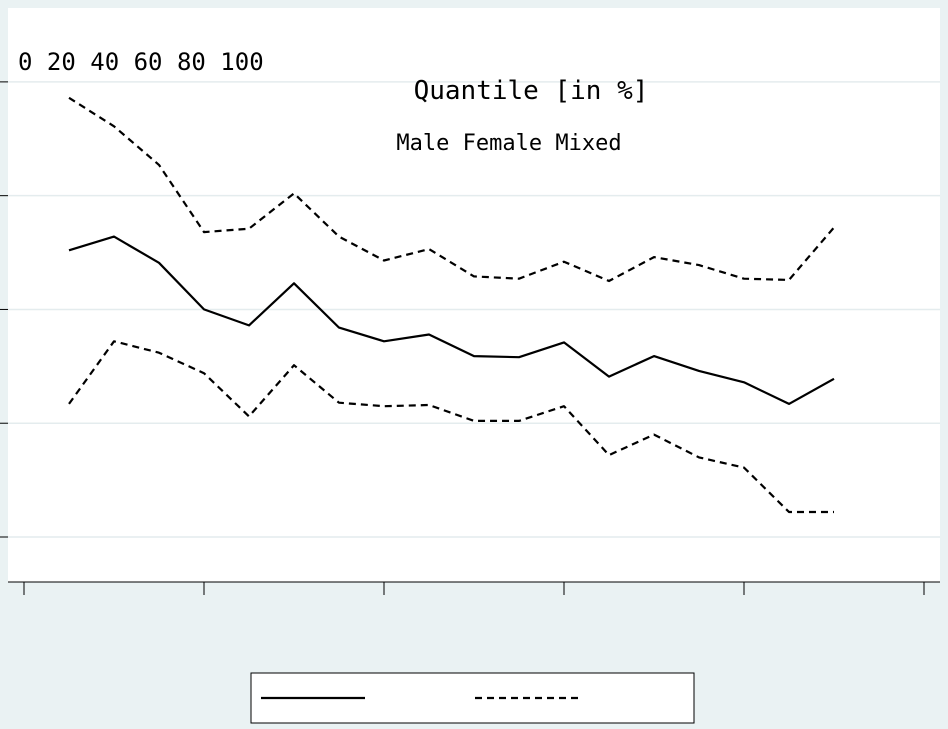 The image size is (948, 729). I want to click on y-axis, so click(4, 309).